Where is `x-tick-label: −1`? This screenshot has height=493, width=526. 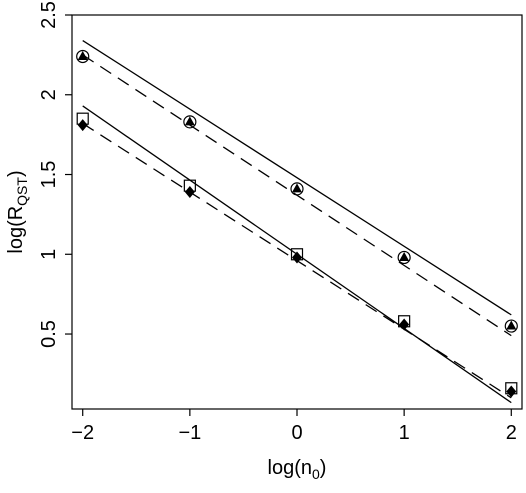 x-tick-label: −1 is located at coordinates (189, 433).